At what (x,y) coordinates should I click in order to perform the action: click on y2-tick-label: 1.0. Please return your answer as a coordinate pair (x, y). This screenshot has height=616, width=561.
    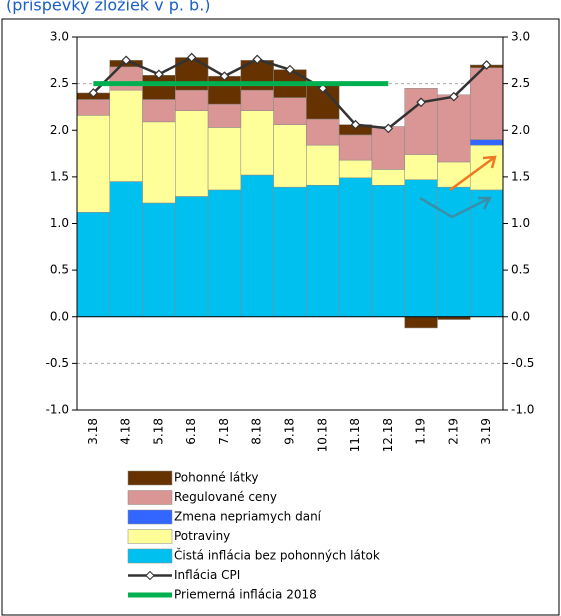
    Looking at the image, I should click on (520, 223).